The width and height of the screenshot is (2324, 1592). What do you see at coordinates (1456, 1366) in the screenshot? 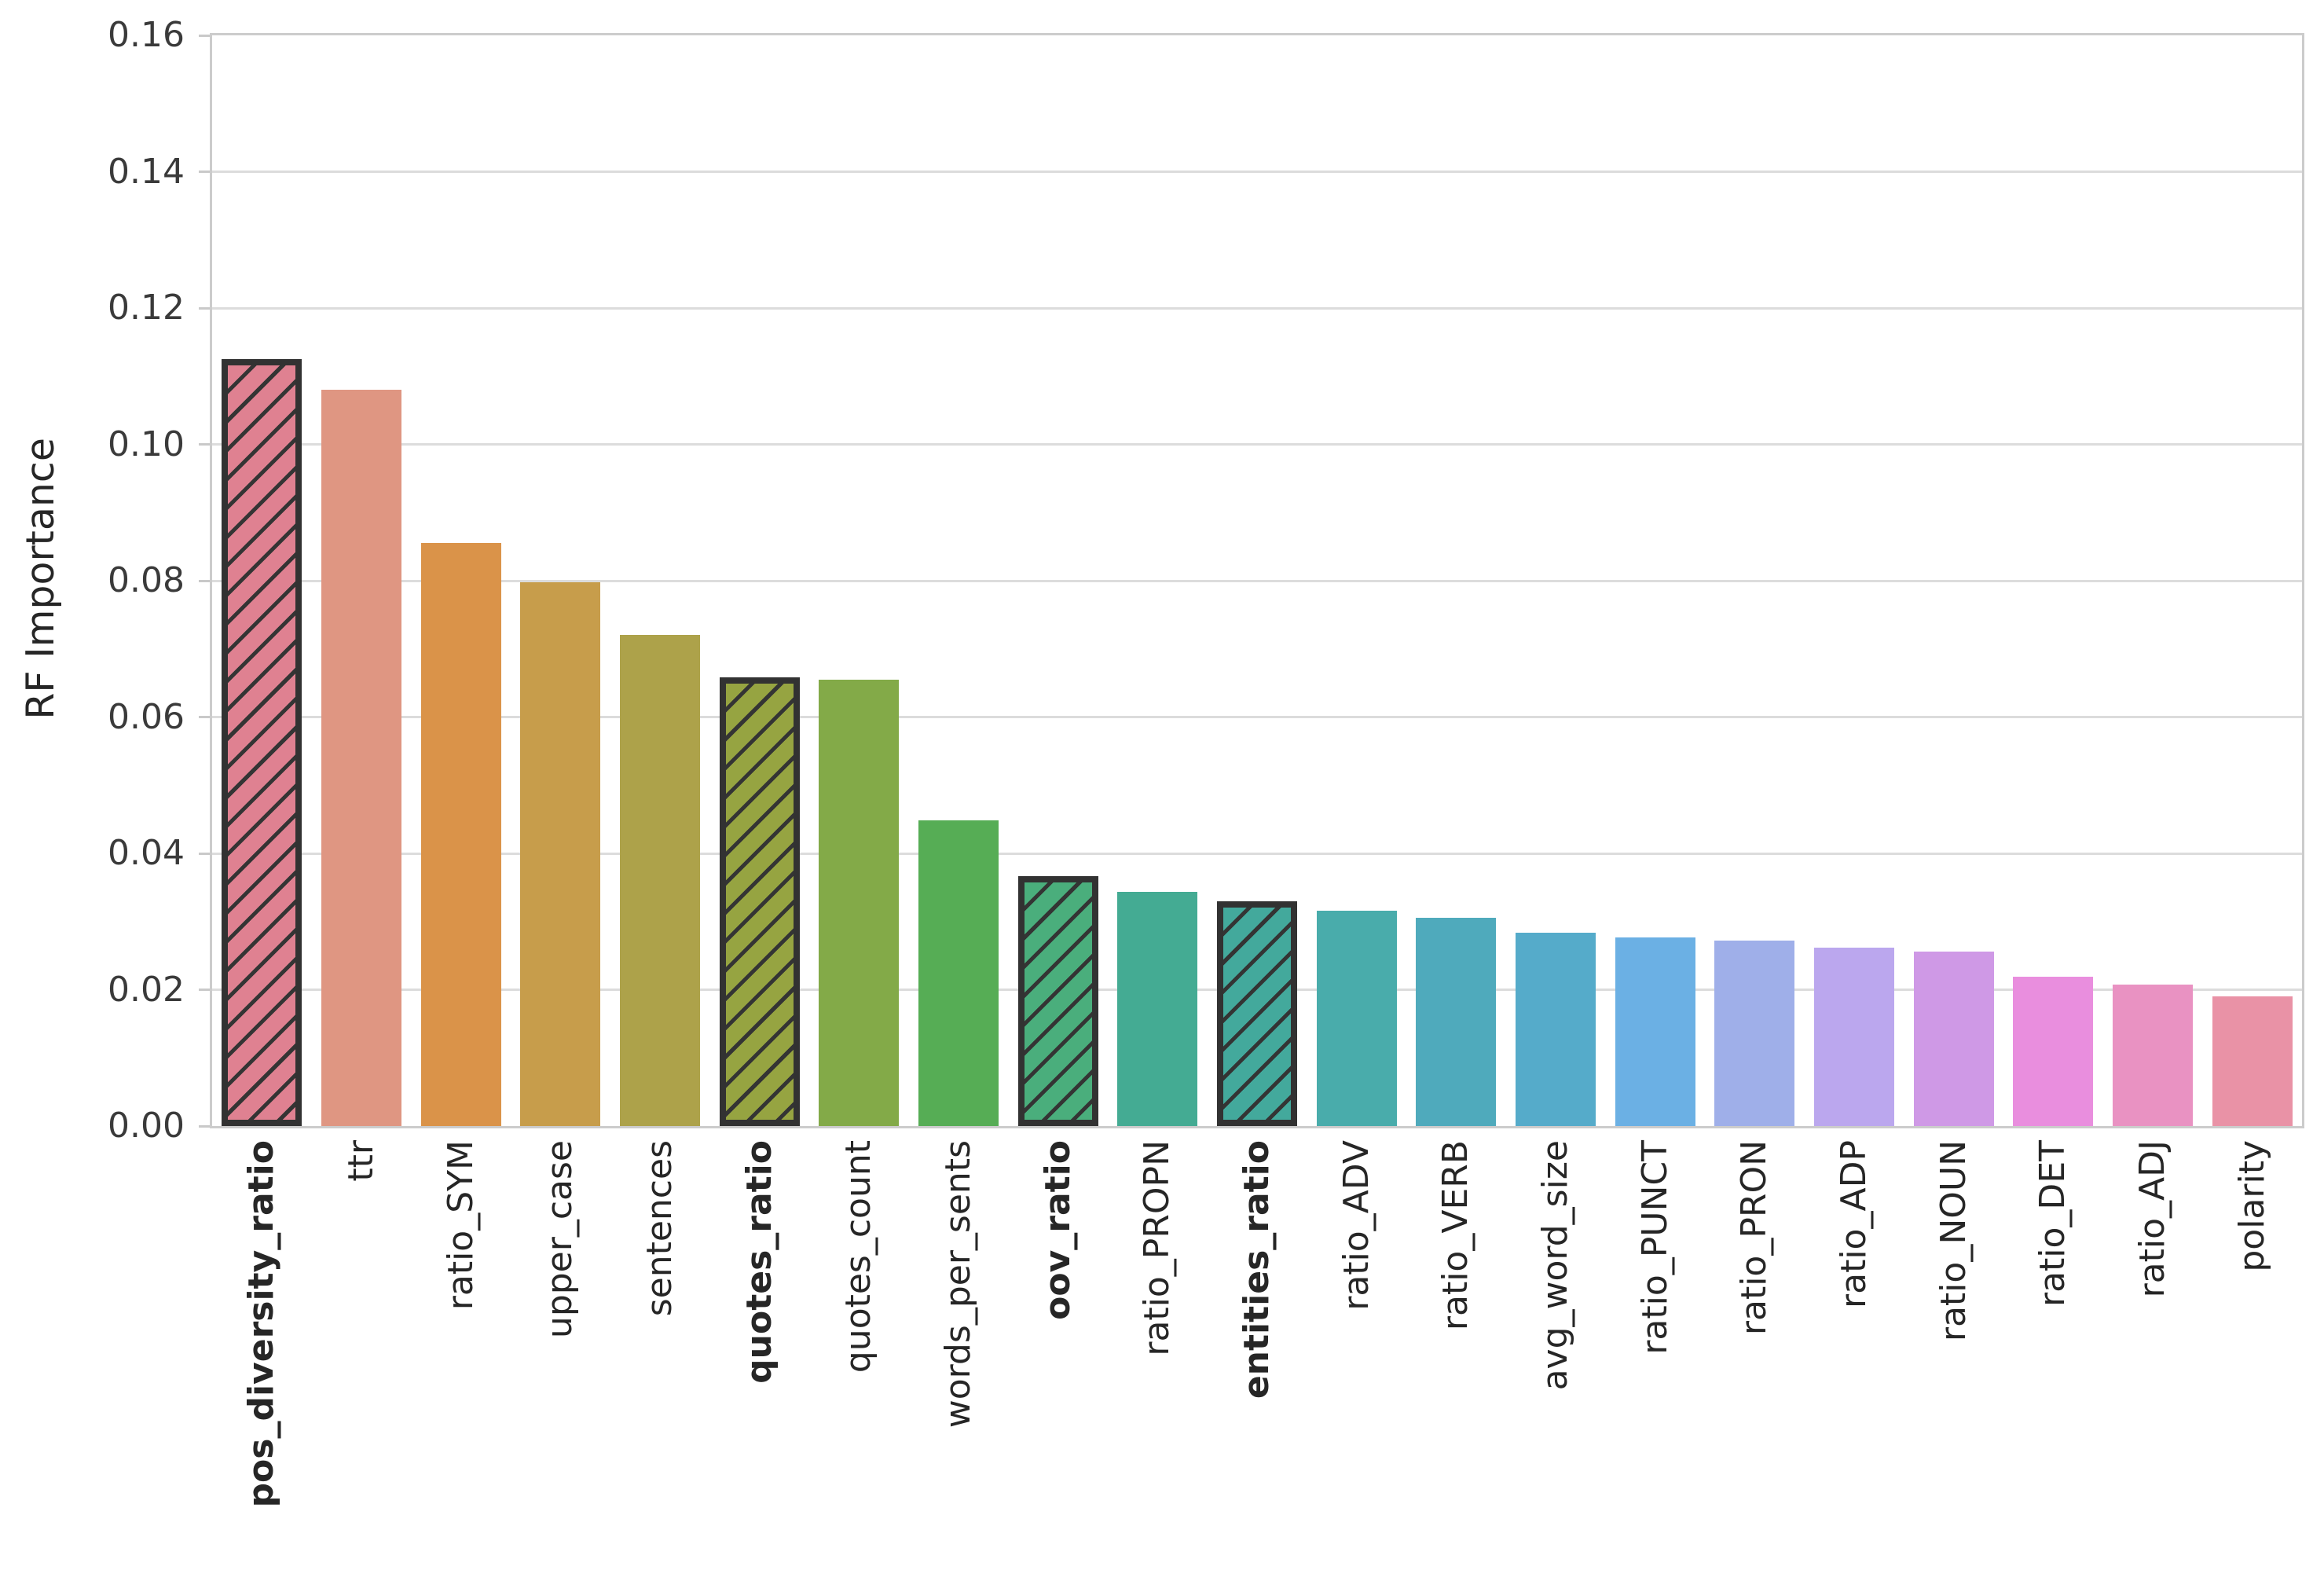
I see `x-tick-ratio_VERB: ratio_VERB` at bounding box center [1456, 1366].